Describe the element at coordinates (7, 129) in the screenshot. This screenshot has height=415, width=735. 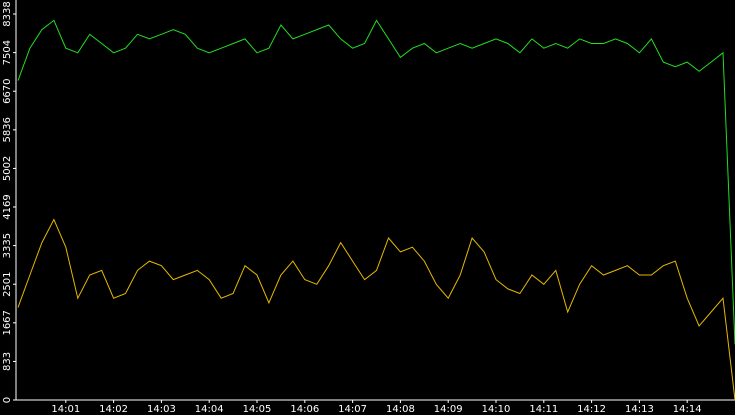
I see `y-tick-label: 5836` at that location.